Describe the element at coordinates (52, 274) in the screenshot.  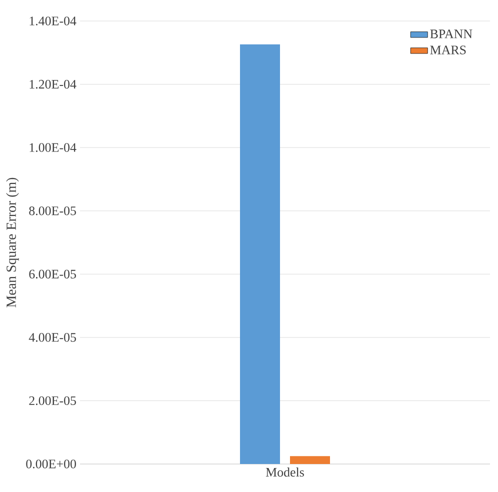
I see `y-tick-label: 6.00E-05` at that location.